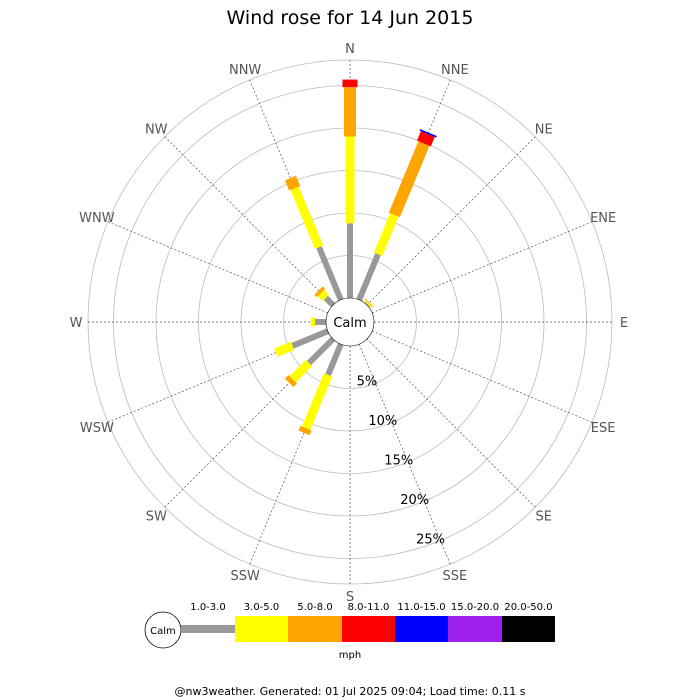  Describe the element at coordinates (321, 351) in the screenshot. I see `bar-sw-1.0-3.0` at that location.